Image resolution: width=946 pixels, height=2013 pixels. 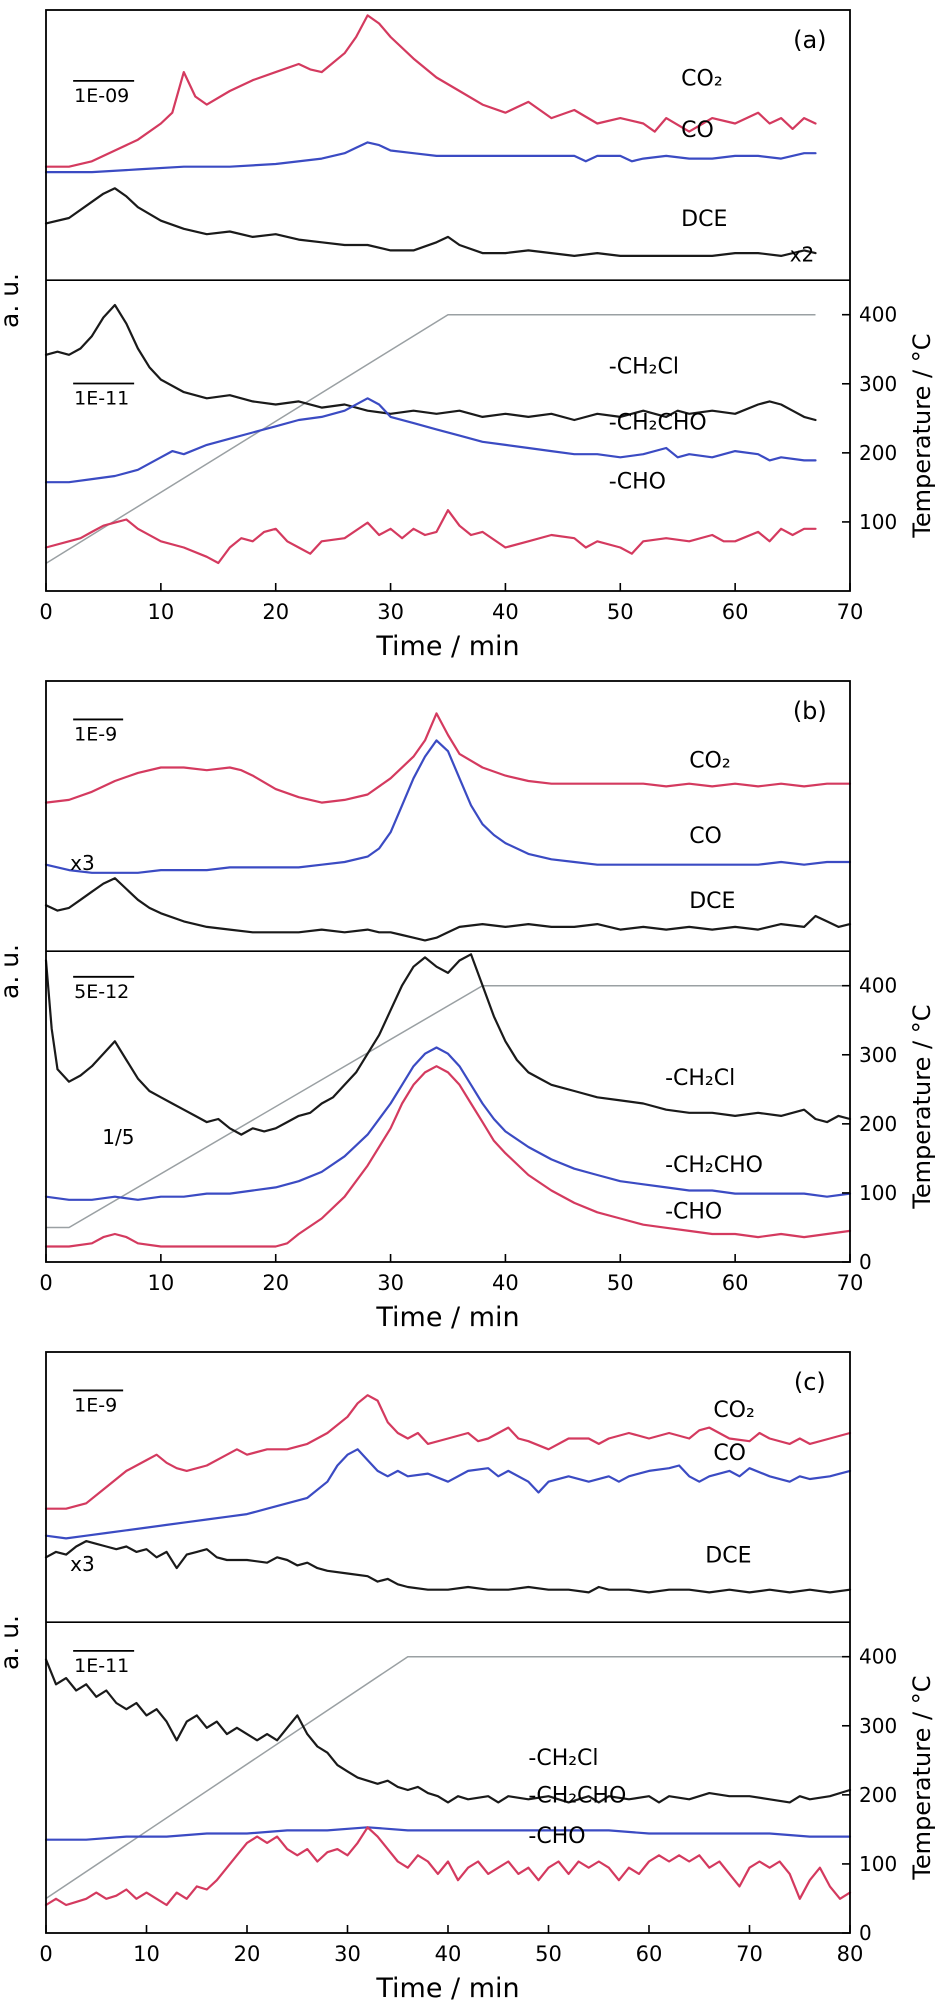 I want to click on x-tick-label: 80, so click(x=850, y=1954).